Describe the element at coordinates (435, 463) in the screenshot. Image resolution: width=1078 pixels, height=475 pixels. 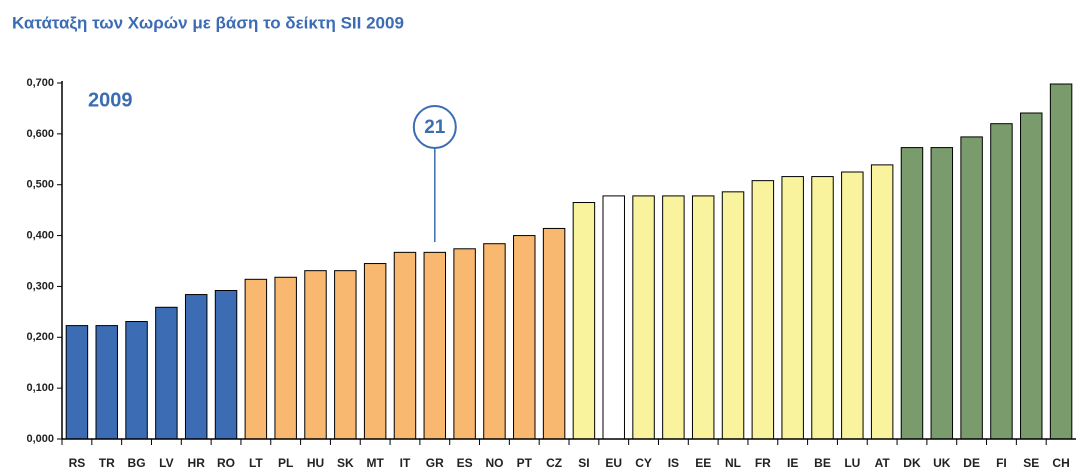
I see `x-tick-label: GR` at that location.